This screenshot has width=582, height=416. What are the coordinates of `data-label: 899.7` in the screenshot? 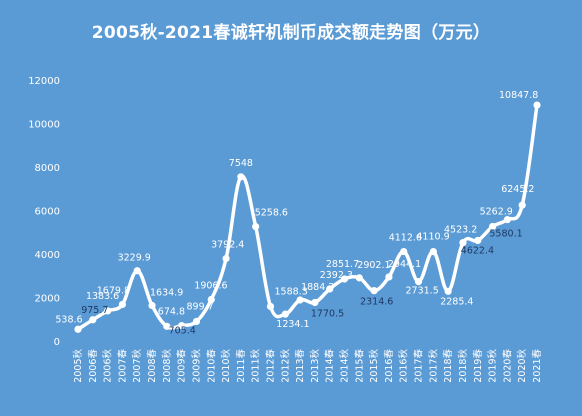 It's located at (200, 306).